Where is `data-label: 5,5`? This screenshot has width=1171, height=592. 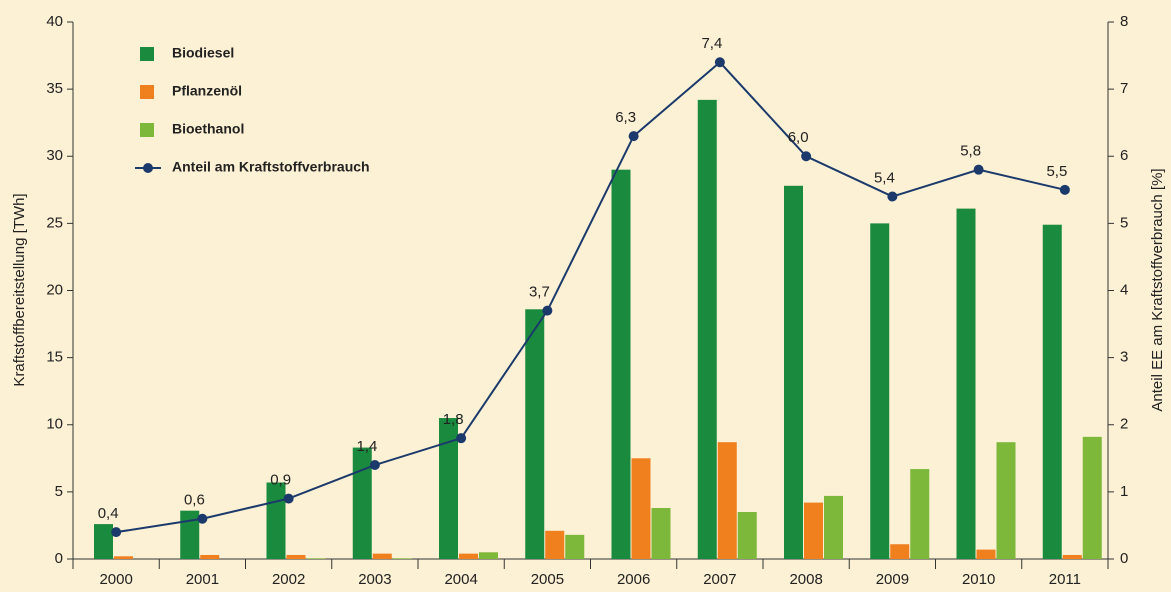
data-label: 5,5 is located at coordinates (1056, 171).